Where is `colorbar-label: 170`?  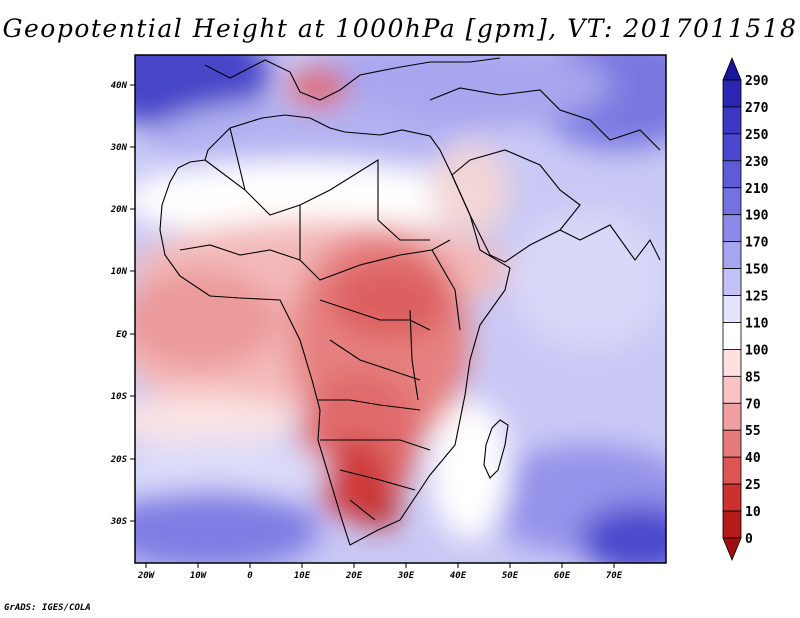 colorbar-label: 170 is located at coordinates (757, 243).